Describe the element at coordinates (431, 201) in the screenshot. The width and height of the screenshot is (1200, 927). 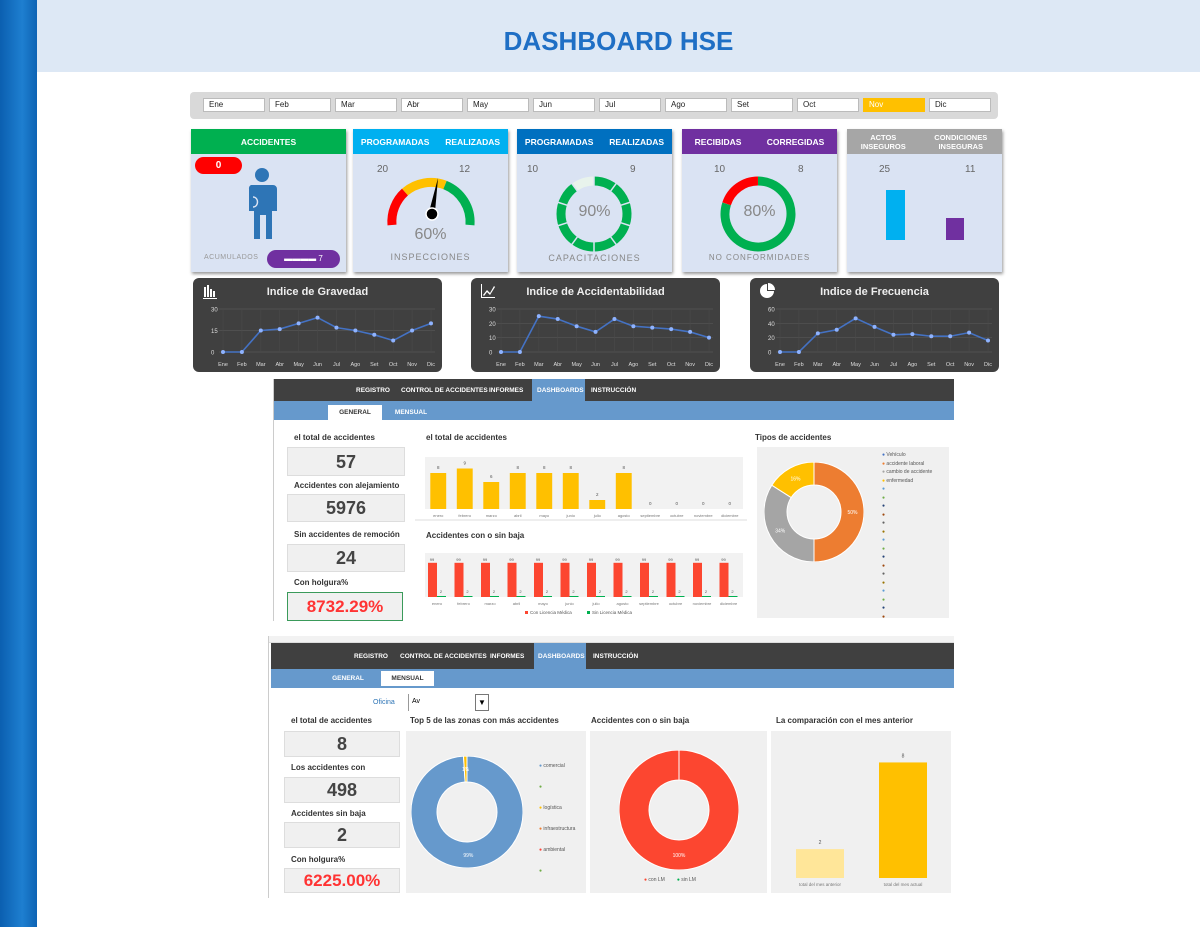
I see `inspecciones-gauge` at that location.